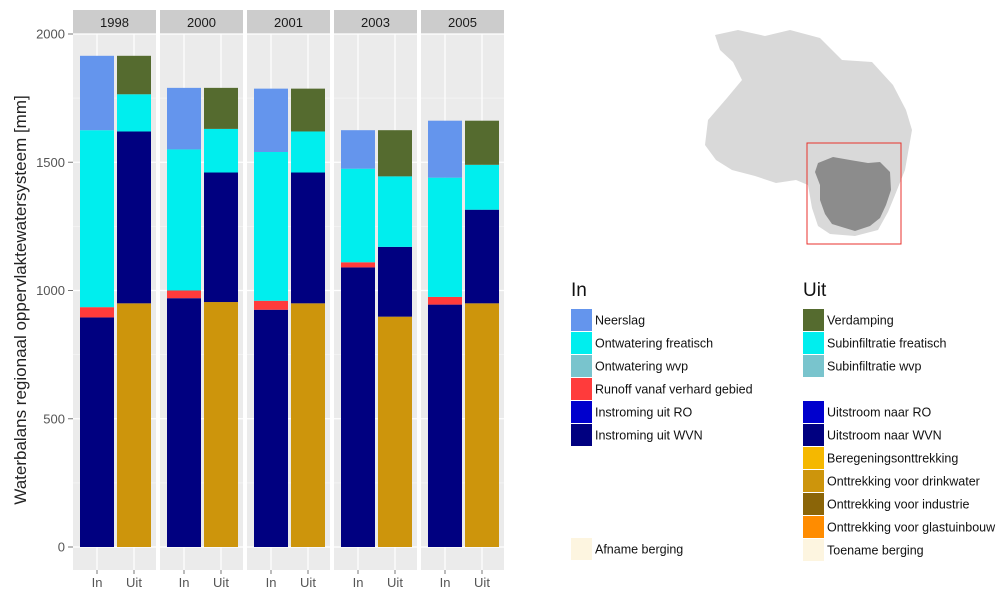  I want to click on map-selection-frame, so click(854, 193).